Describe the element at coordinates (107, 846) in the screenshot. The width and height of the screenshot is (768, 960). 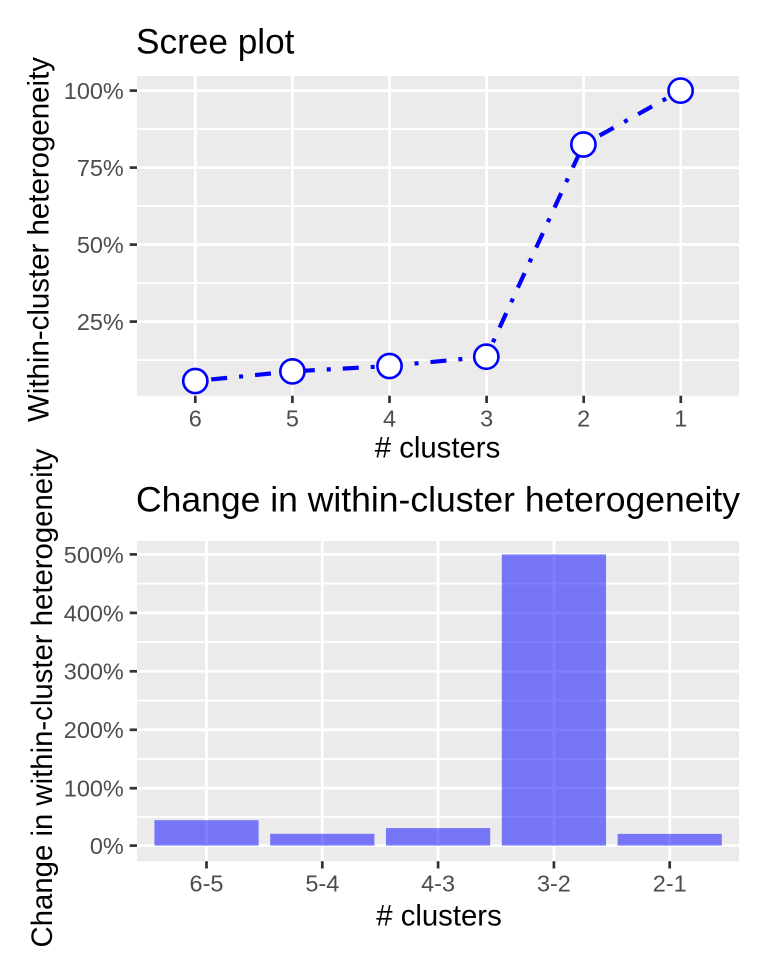
I see `svg-text: 0%` at that location.